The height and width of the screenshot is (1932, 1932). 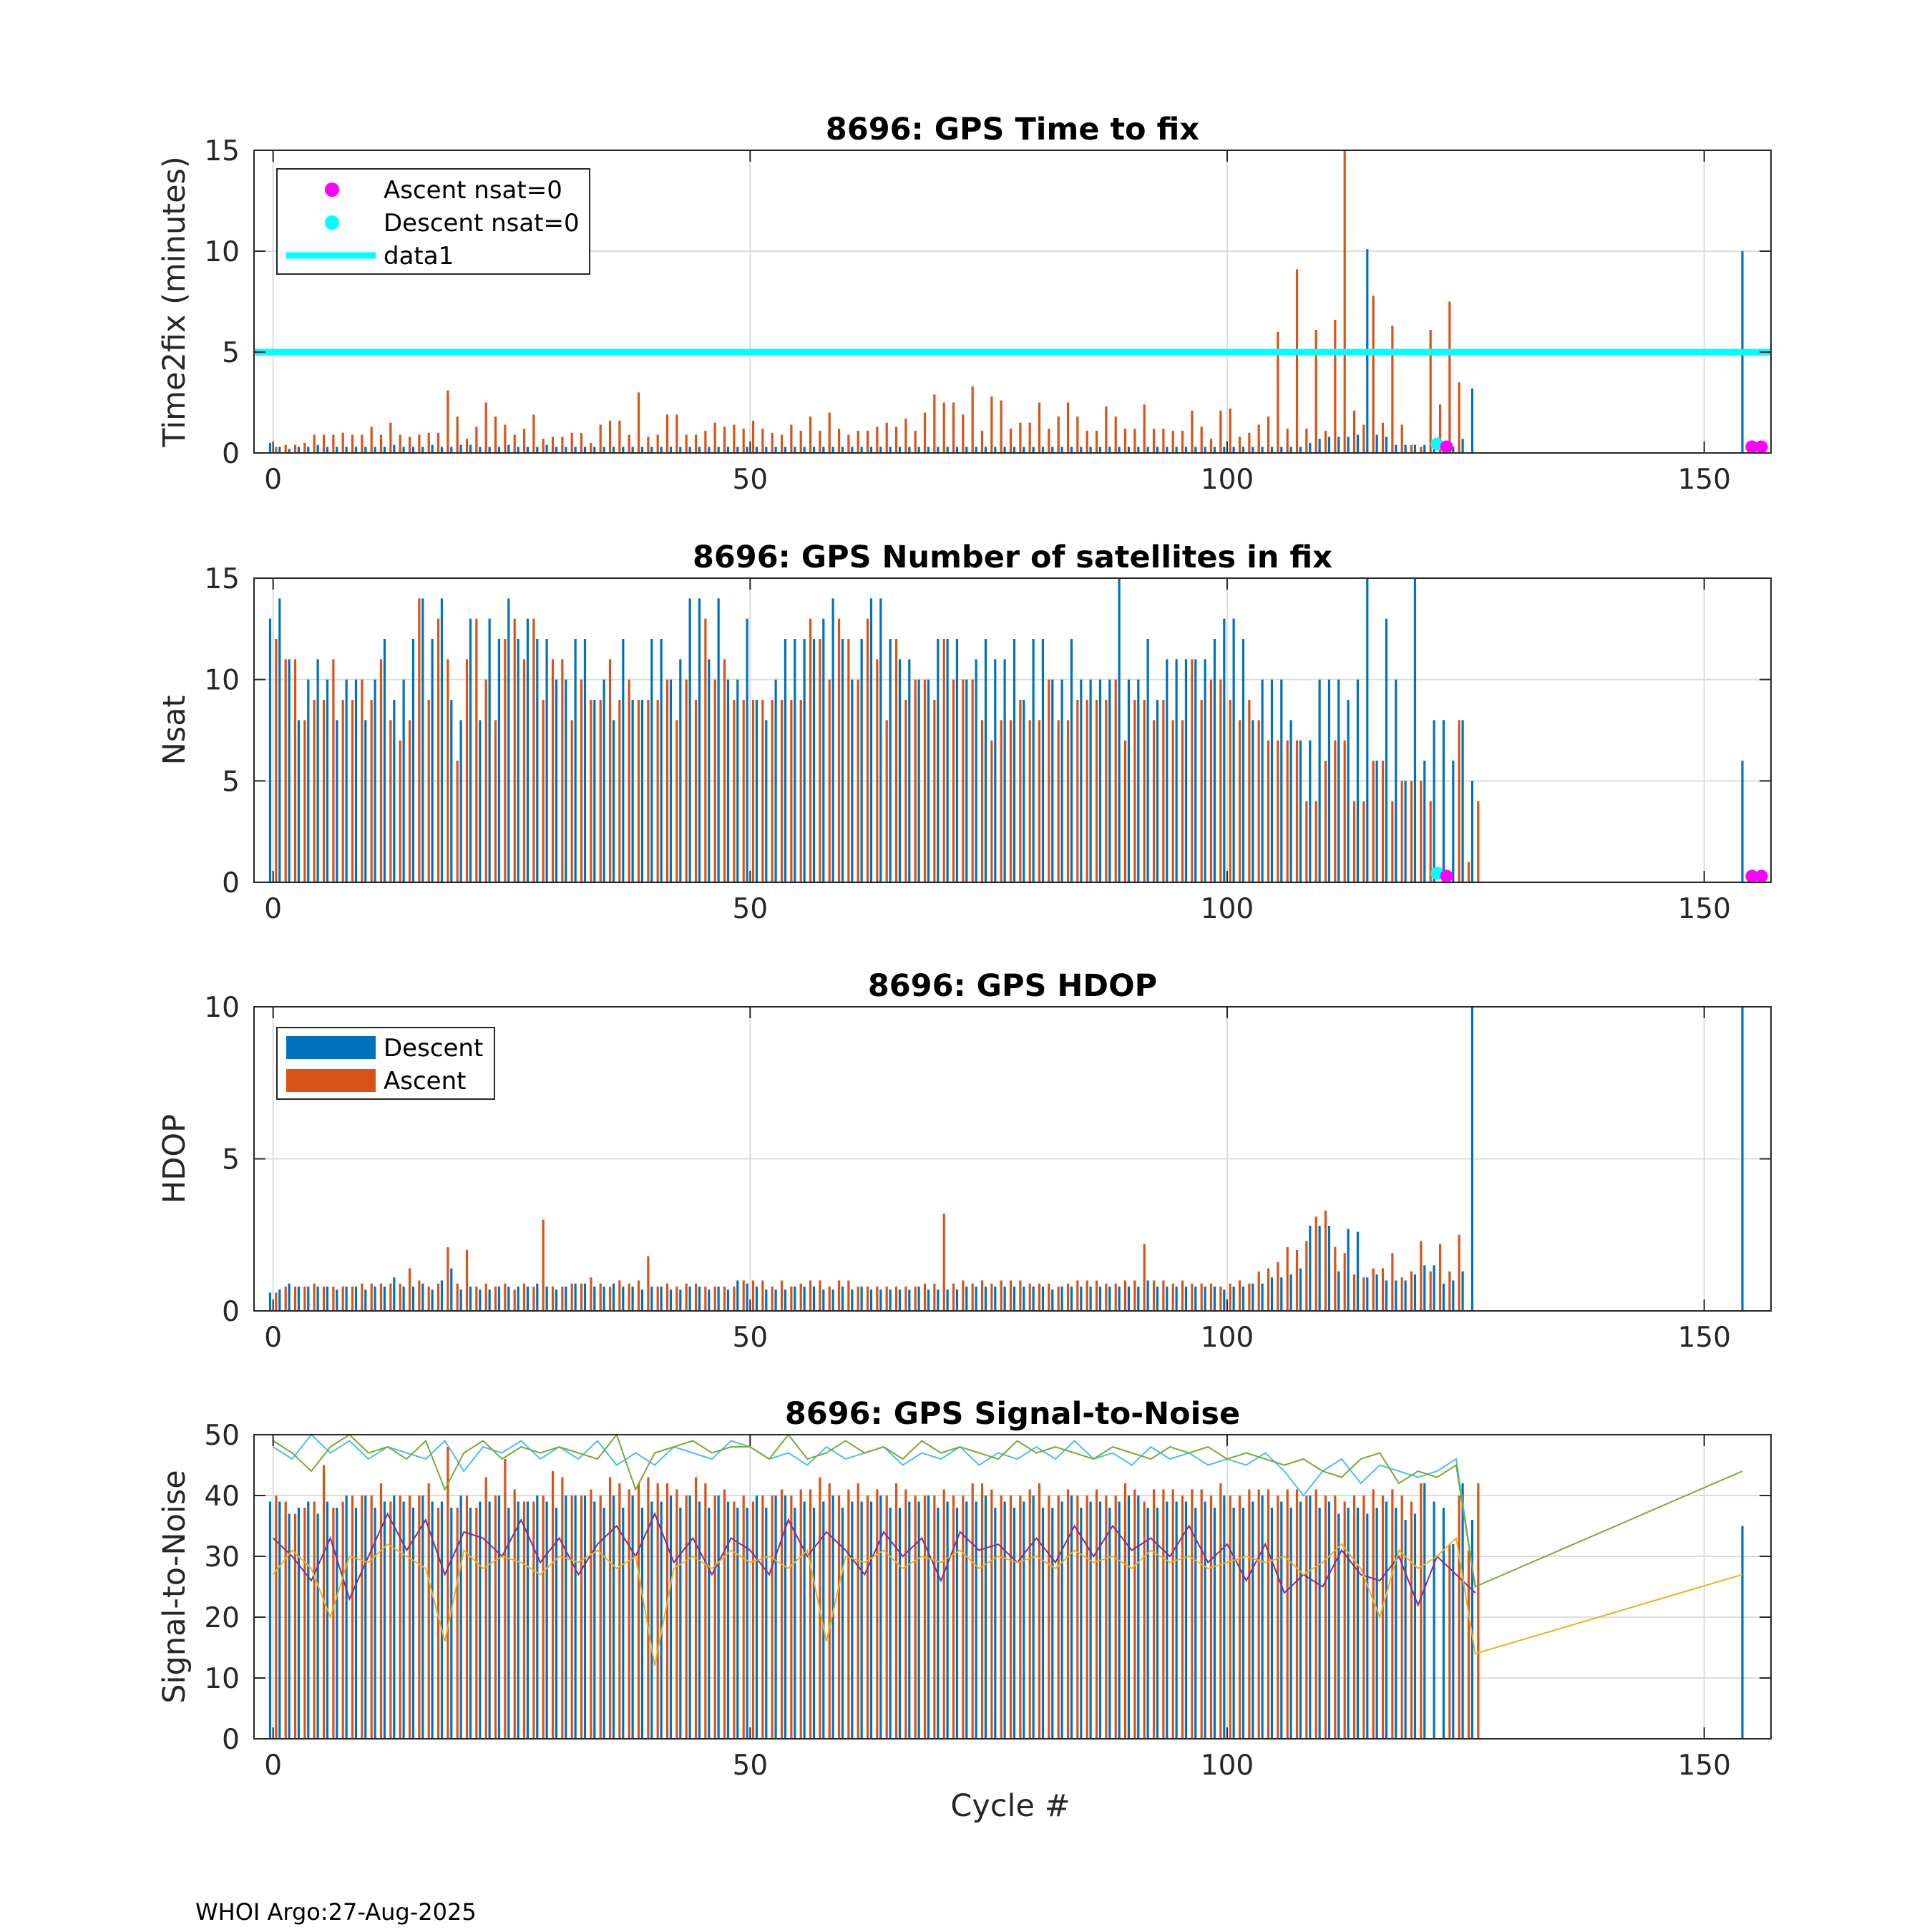 What do you see at coordinates (1227, 1338) in the screenshot?
I see `x-tick-label: 100` at bounding box center [1227, 1338].